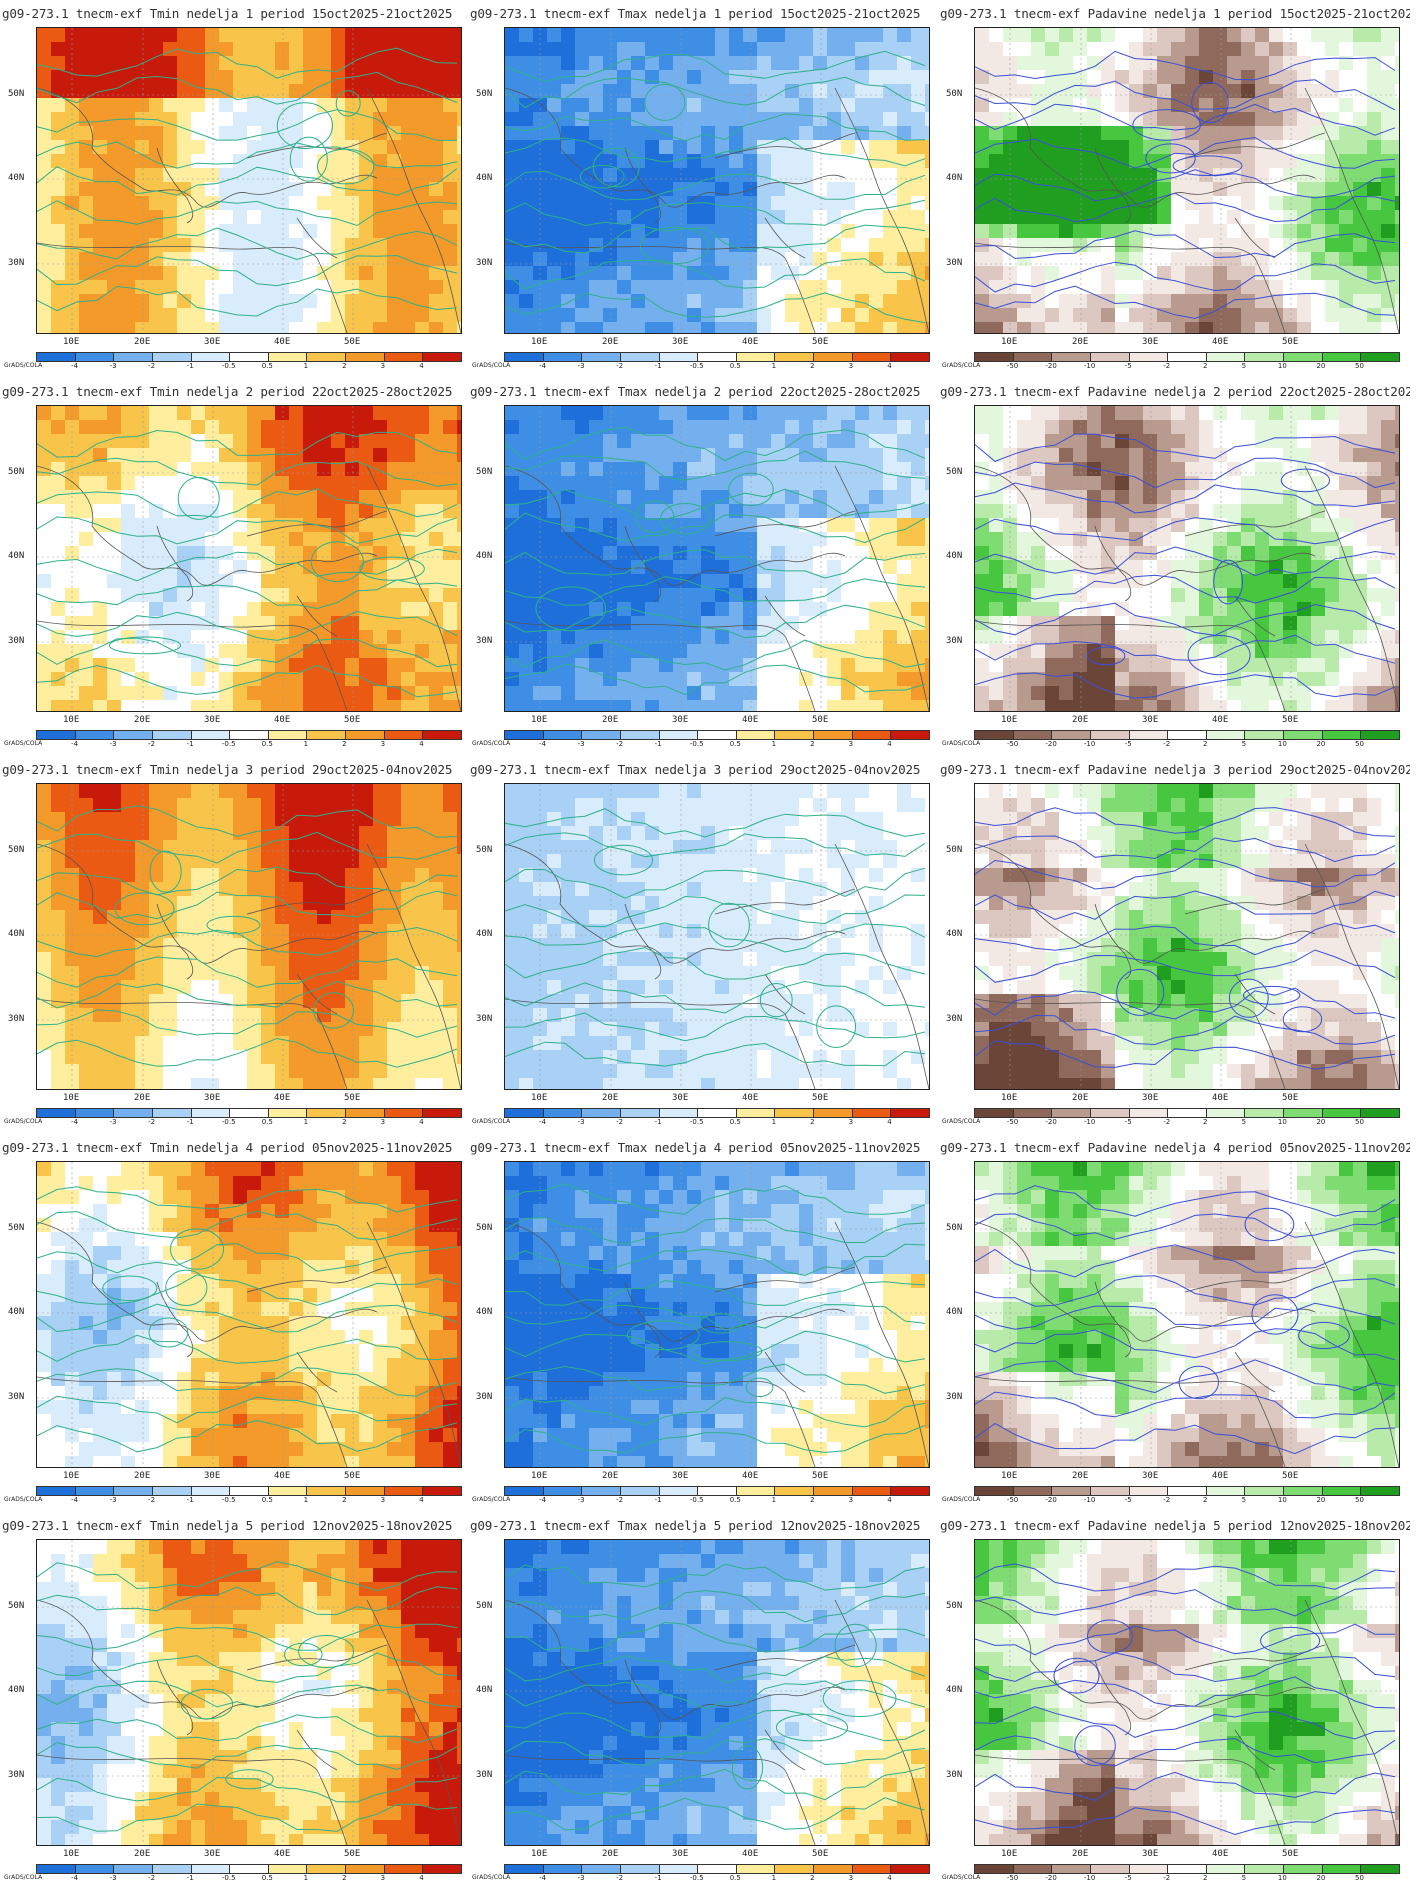 Image resolution: width=1425 pixels, height=1895 pixels. What do you see at coordinates (750, 342) in the screenshot?
I see `longitude-label: 40E` at bounding box center [750, 342].